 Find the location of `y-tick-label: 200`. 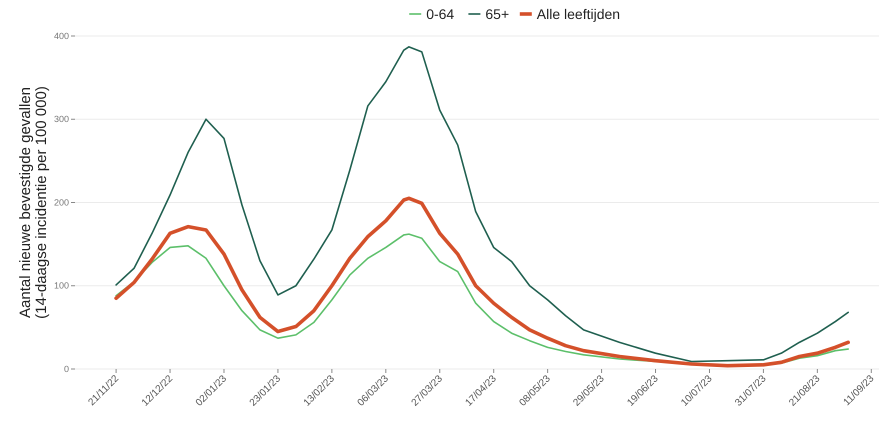

y-tick-label: 200 is located at coordinates (61, 202).